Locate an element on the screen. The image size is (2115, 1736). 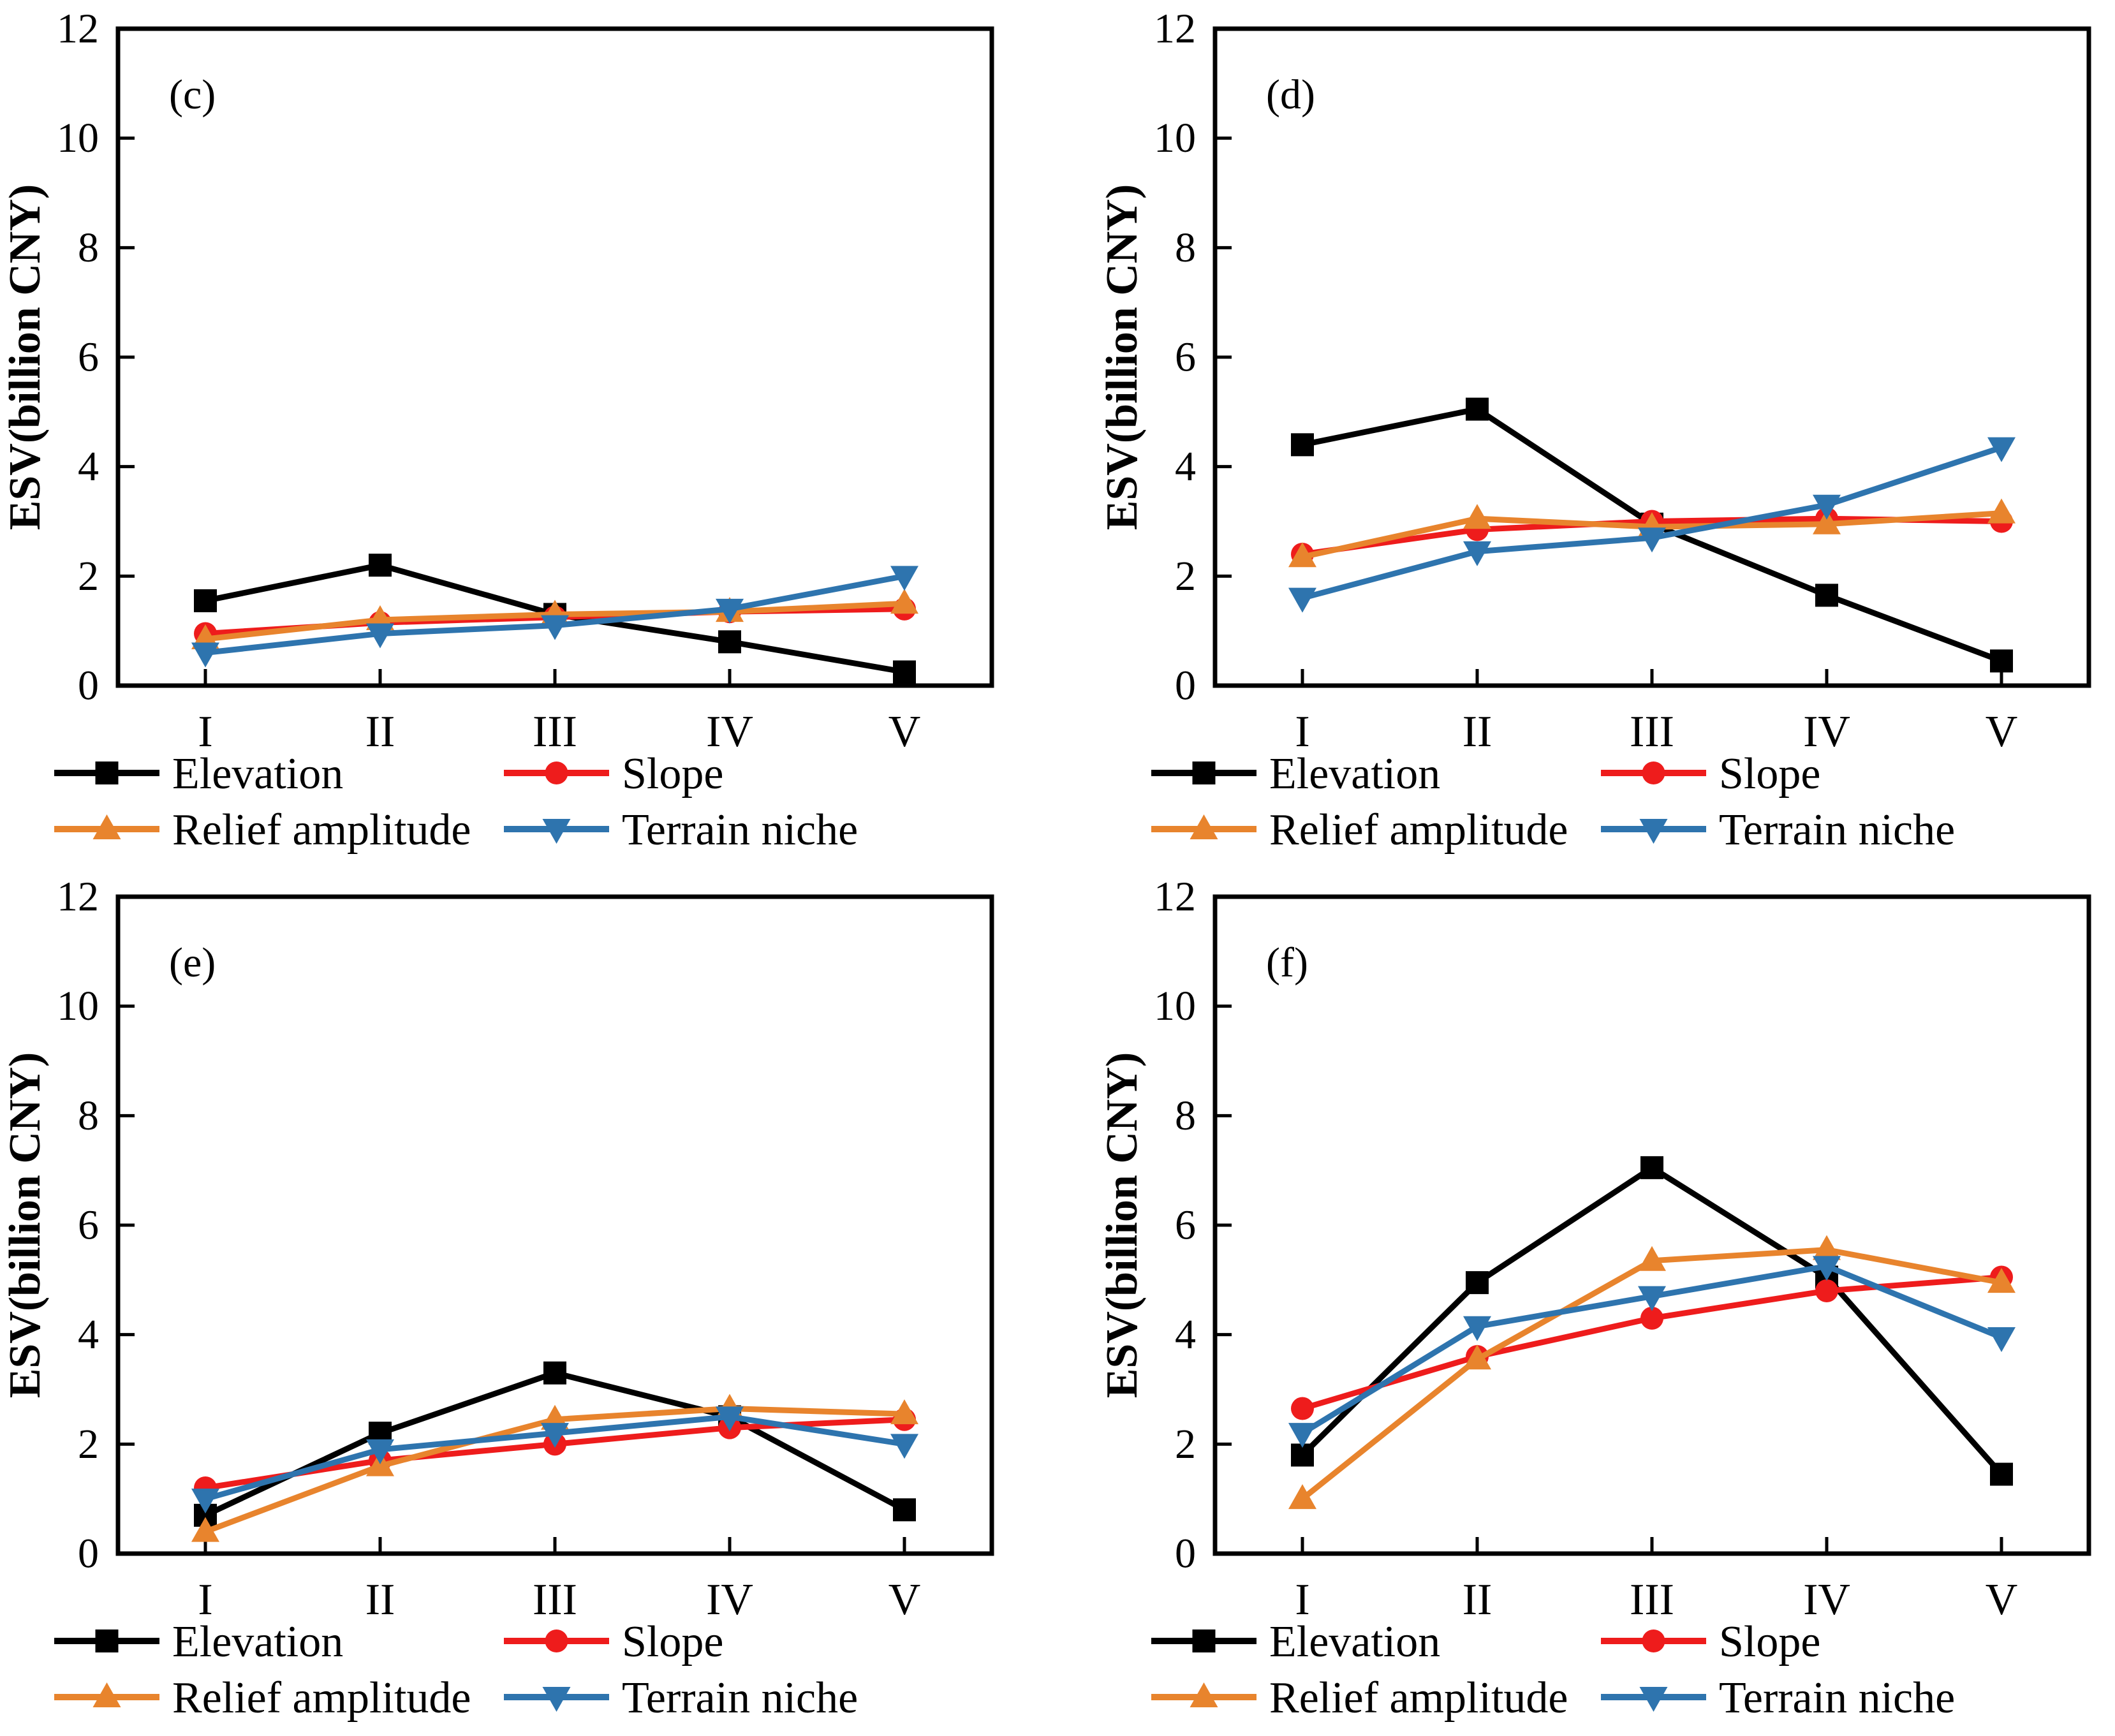
panel-label: (c) is located at coordinates (192, 95).